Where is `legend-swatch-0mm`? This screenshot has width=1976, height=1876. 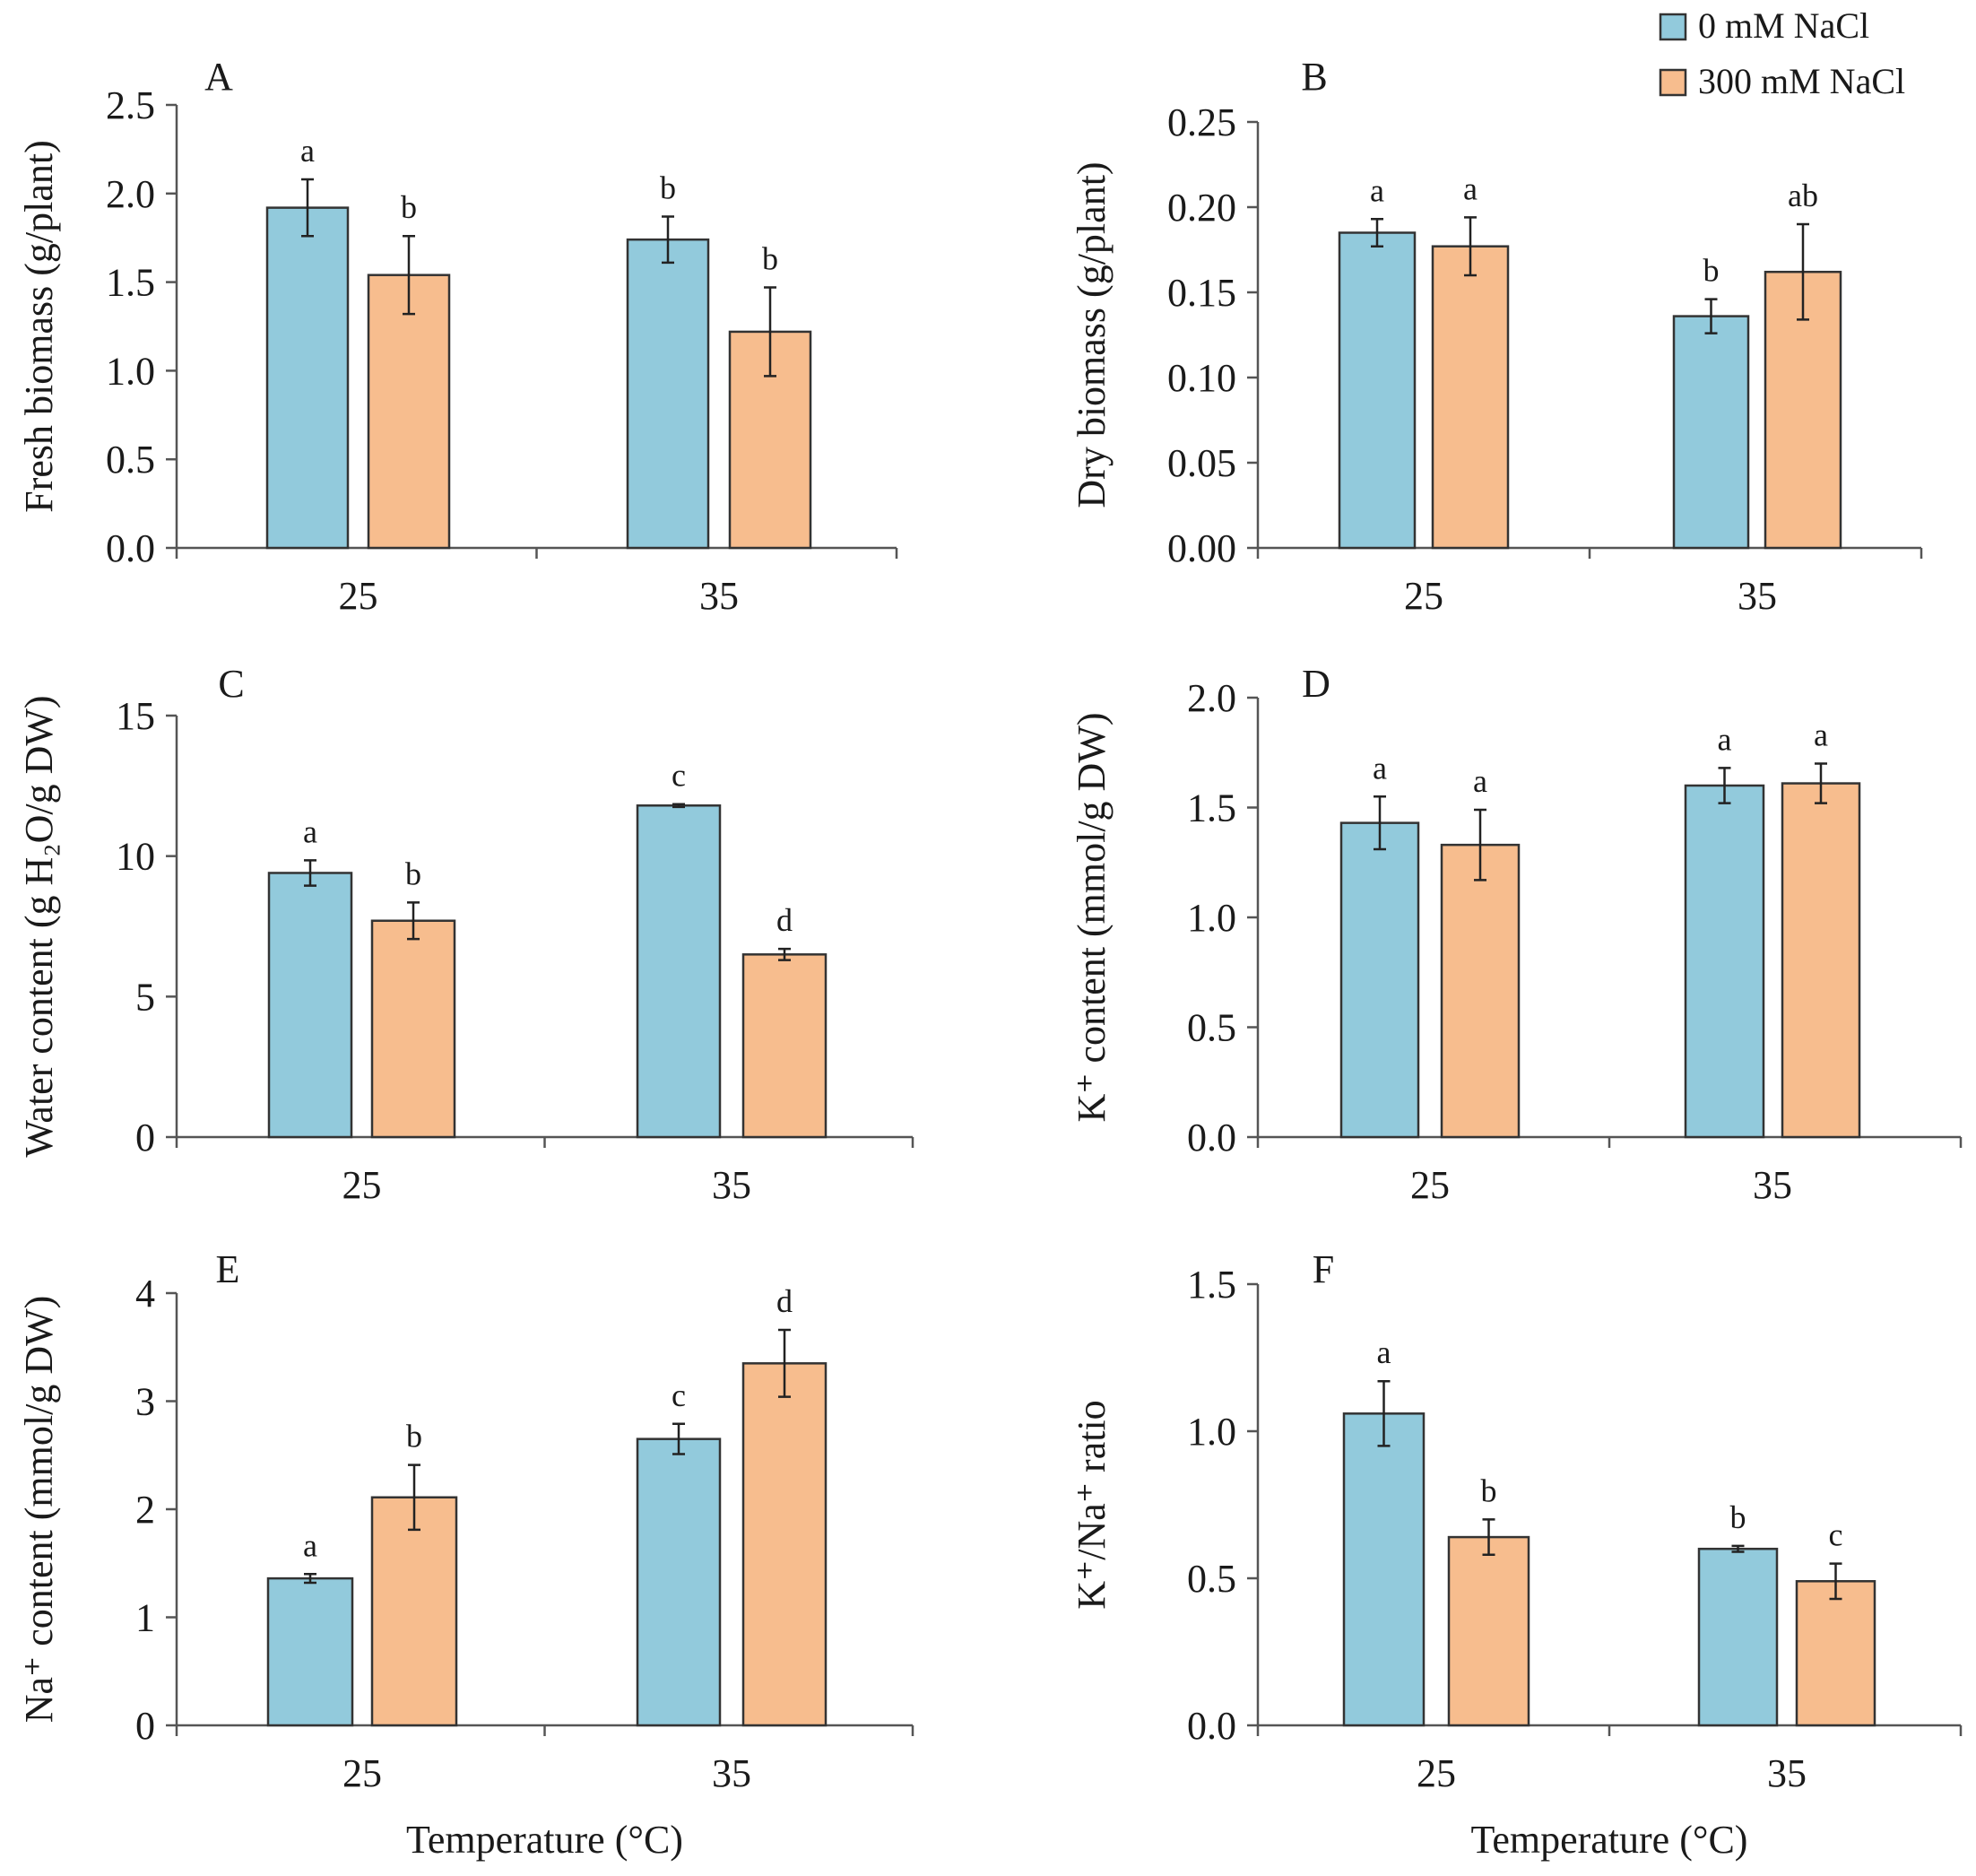 legend-swatch-0mm is located at coordinates (1673, 27).